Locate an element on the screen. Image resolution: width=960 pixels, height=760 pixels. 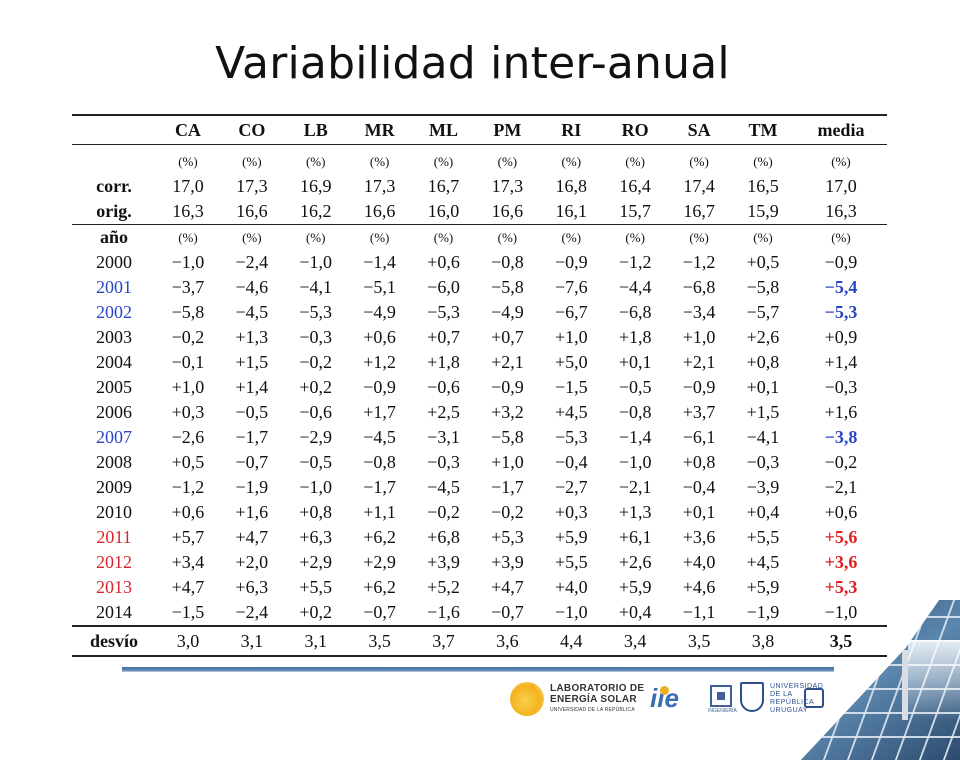
table-cell: +1,7 is located at coordinates (379, 412).